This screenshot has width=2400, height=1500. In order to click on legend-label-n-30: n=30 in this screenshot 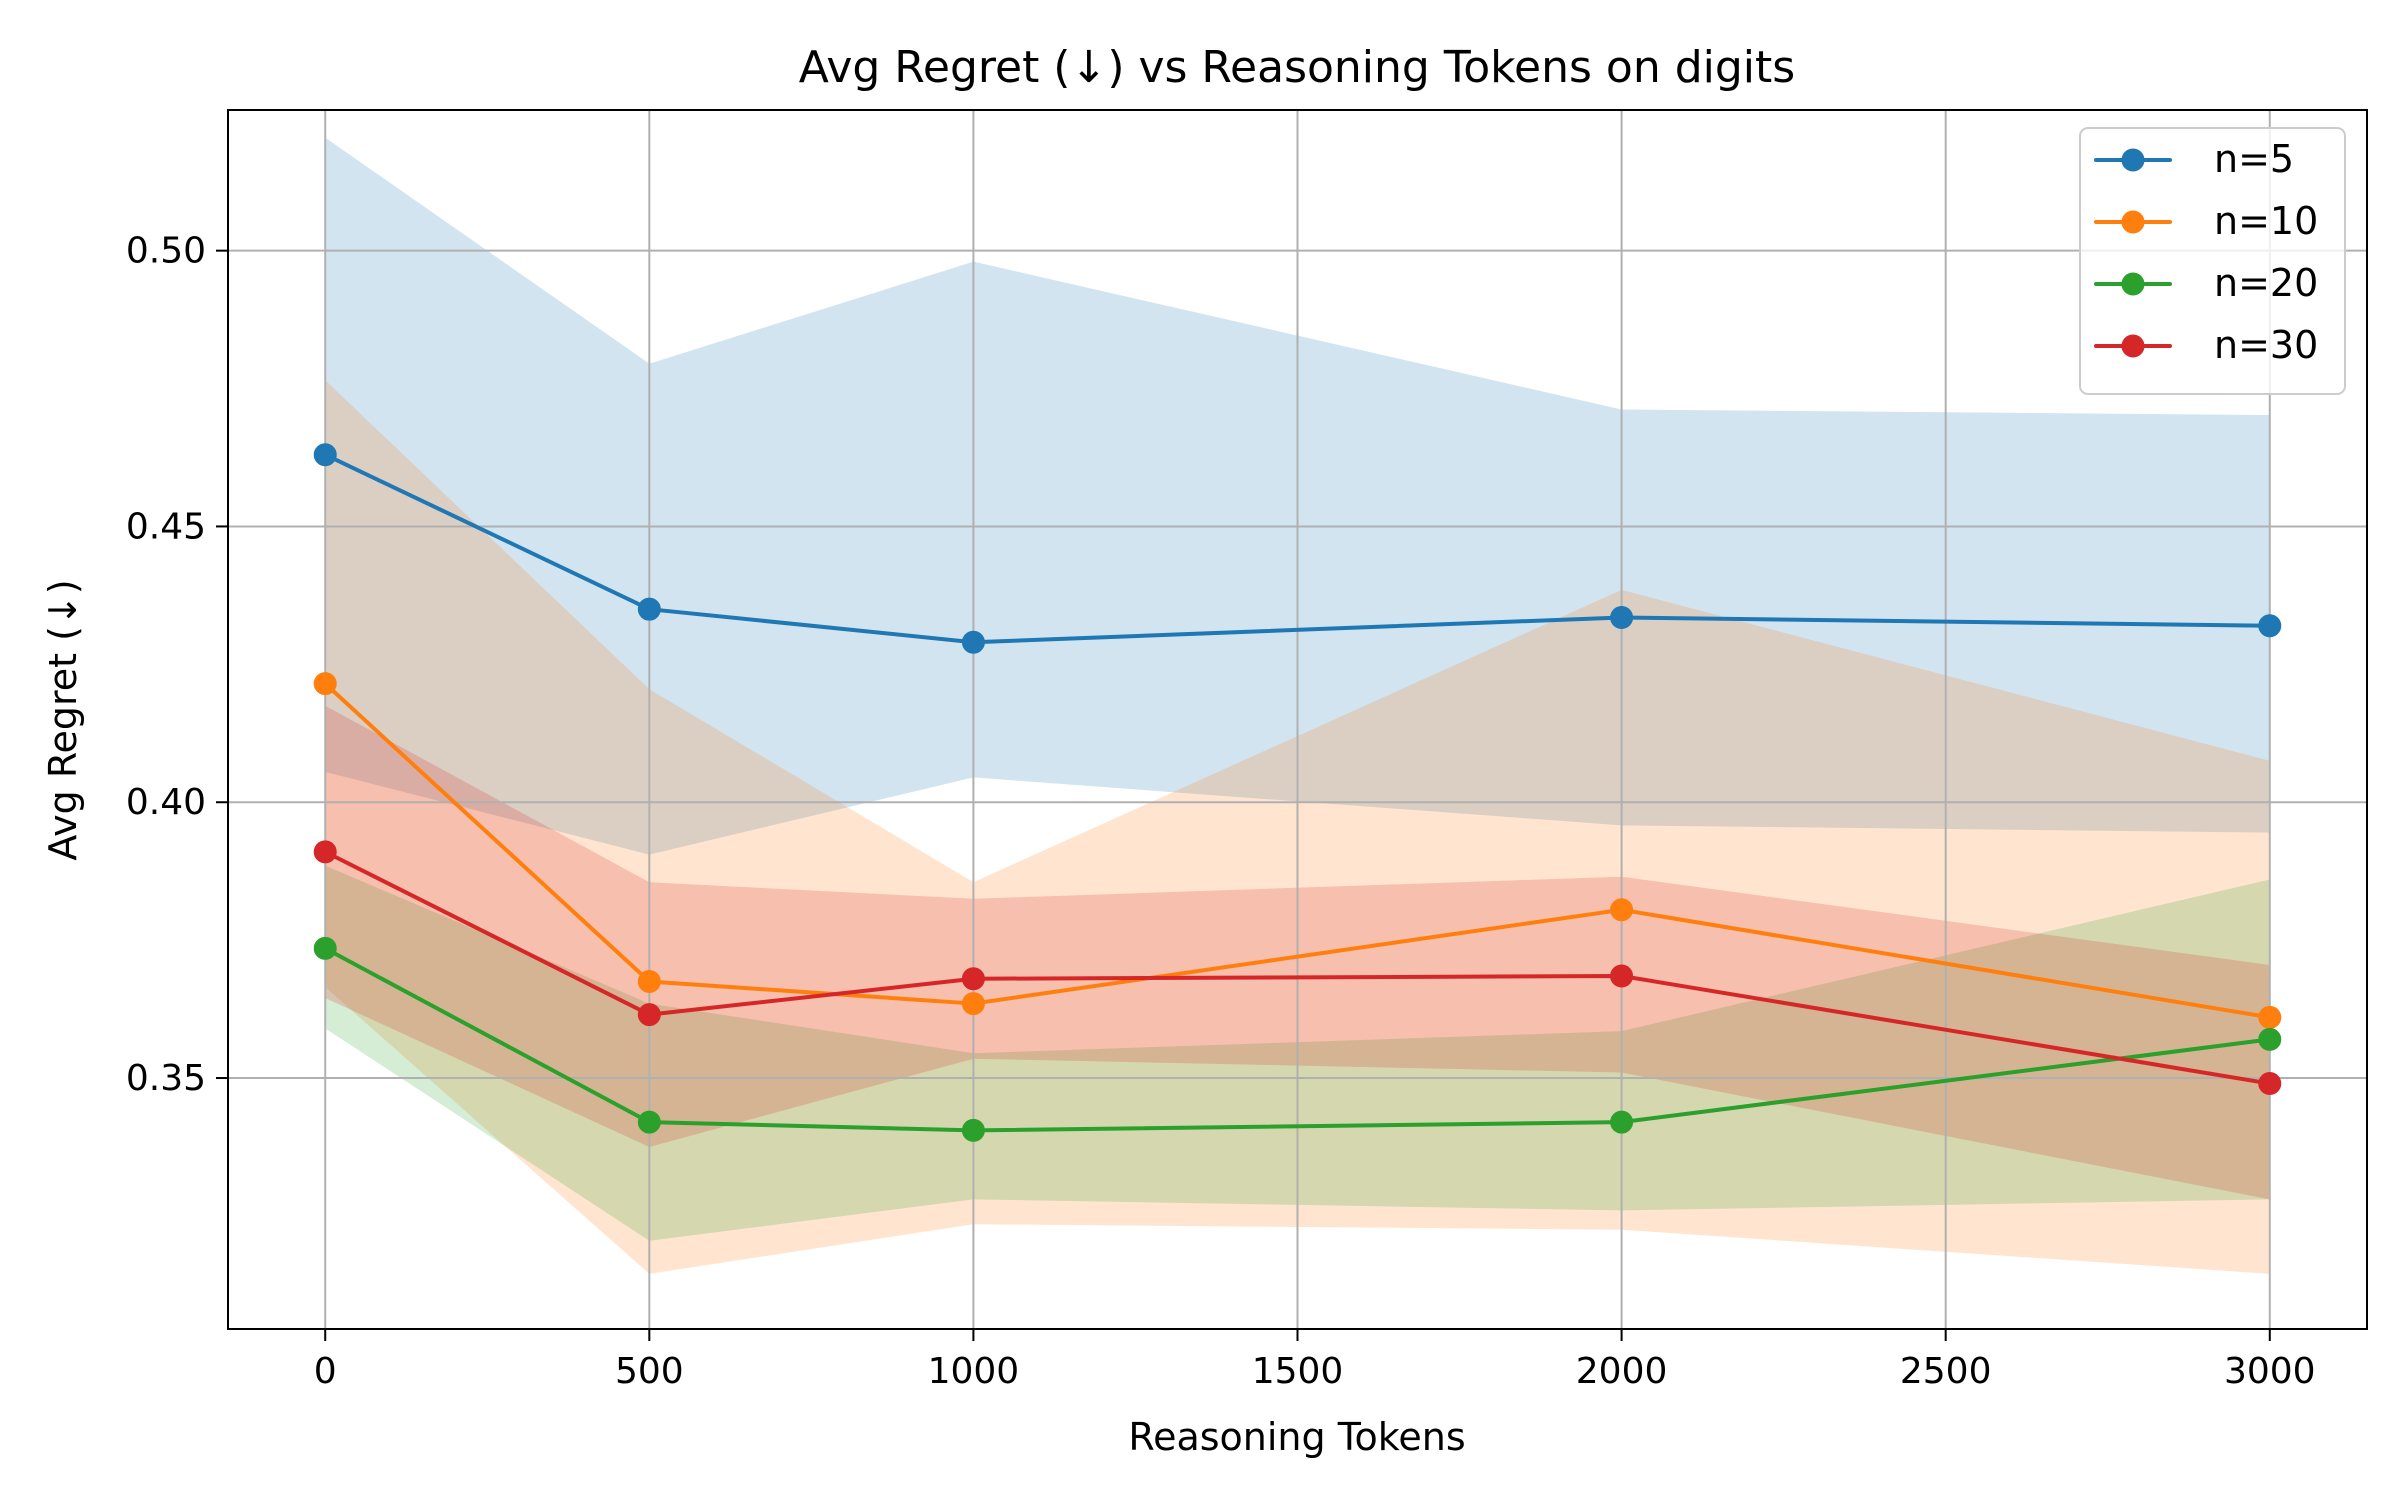, I will do `click(2266, 345)`.